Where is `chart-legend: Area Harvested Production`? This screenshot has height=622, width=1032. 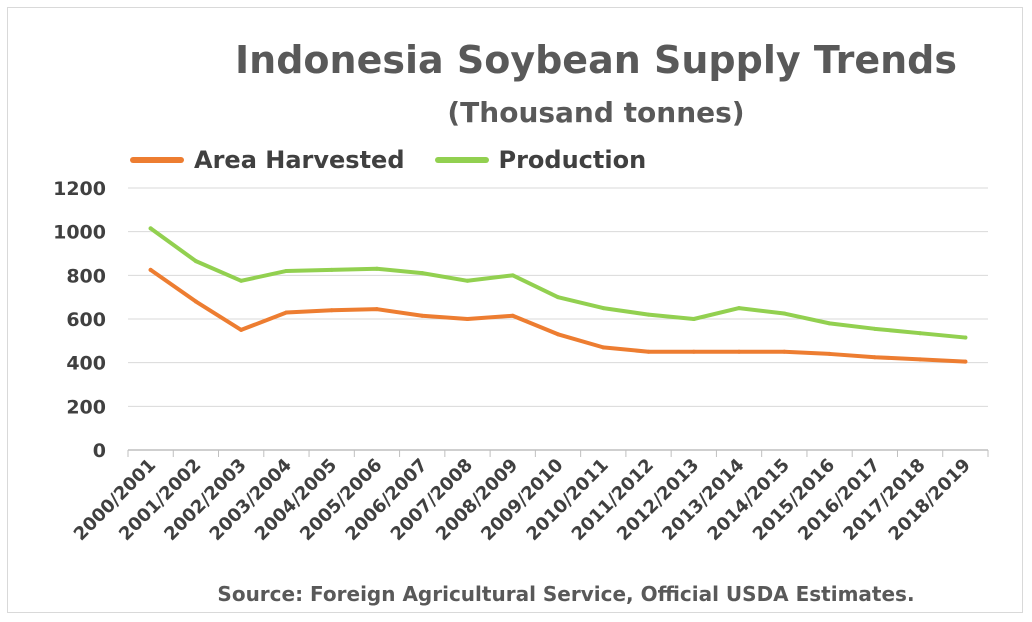 chart-legend: Area Harvested Production is located at coordinates (388, 160).